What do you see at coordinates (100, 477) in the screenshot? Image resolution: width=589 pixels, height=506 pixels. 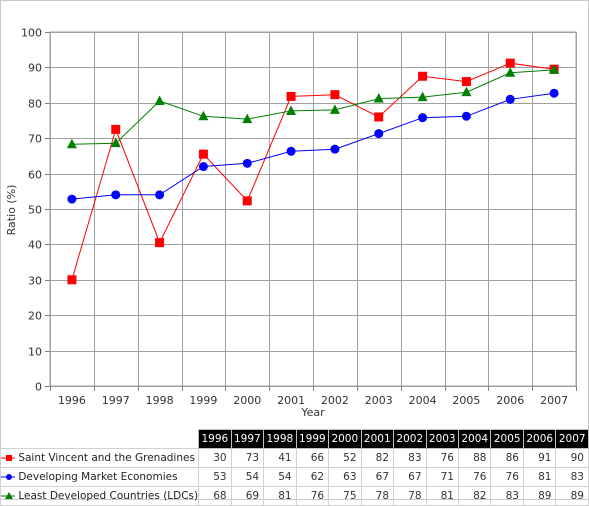 I see `legend-entry: Developing Market Economies` at bounding box center [100, 477].